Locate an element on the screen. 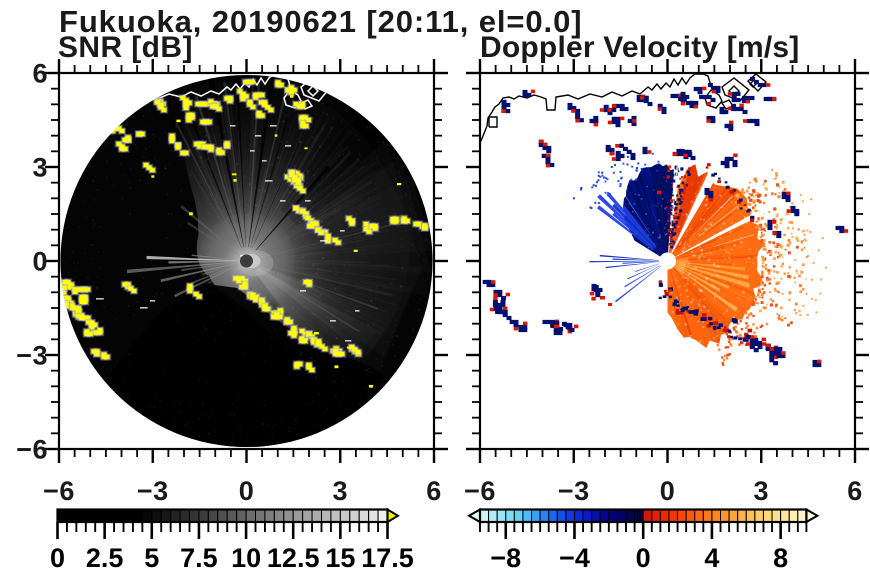  svg-text: 10 is located at coordinates (246, 556).